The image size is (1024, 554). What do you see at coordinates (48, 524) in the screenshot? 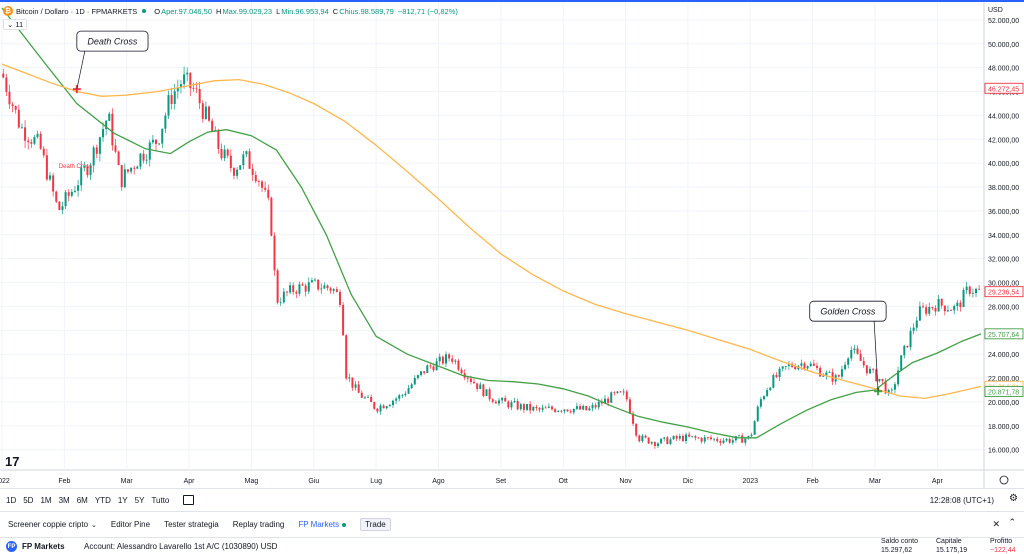
I see `tab-crypto-screener: Screener coppie cripto` at bounding box center [48, 524].